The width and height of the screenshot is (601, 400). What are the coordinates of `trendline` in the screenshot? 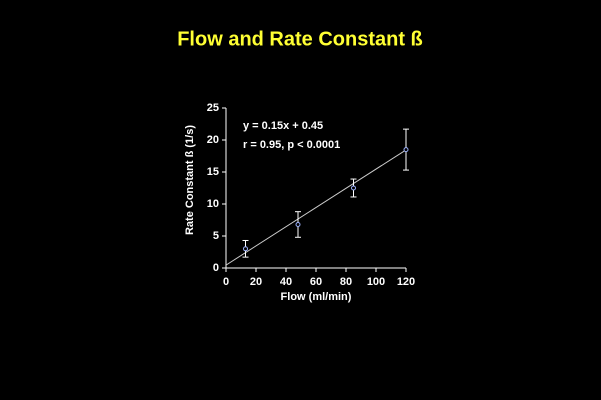 It's located at (316, 207).